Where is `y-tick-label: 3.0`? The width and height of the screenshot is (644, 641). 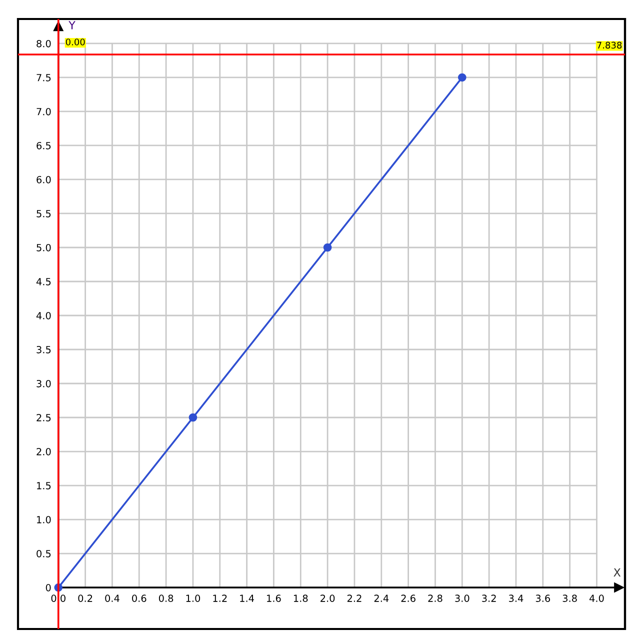 y-tick-label: 3.0 is located at coordinates (43, 384).